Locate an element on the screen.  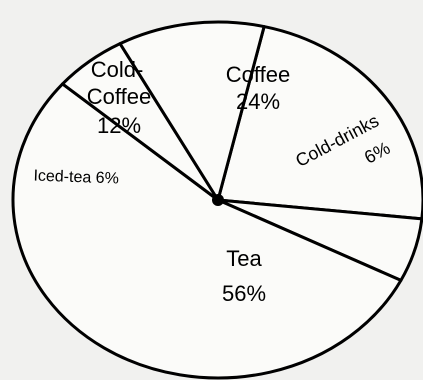
slice-value-tea: 56% is located at coordinates (244, 293).